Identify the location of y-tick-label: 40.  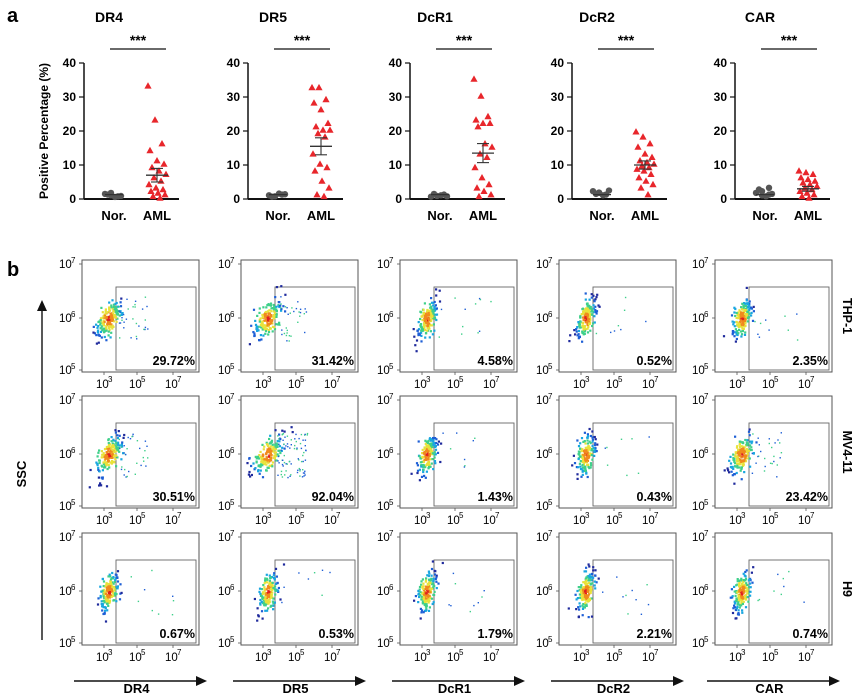
(234, 63).